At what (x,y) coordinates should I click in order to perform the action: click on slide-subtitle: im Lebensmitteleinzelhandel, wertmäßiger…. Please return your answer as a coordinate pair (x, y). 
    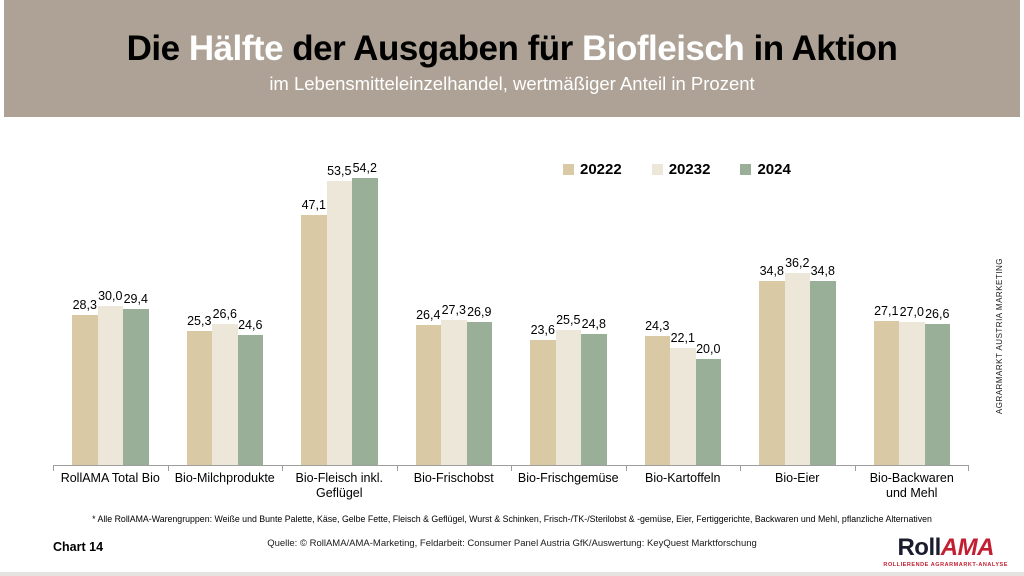
    Looking at the image, I should click on (512, 84).